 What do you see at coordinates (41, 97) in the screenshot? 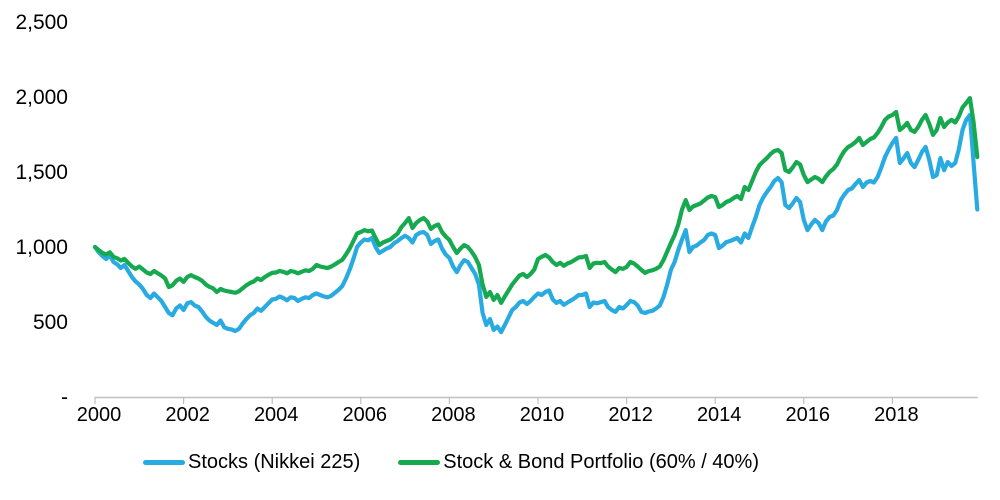
I see `y-axis-label: 2,000` at bounding box center [41, 97].